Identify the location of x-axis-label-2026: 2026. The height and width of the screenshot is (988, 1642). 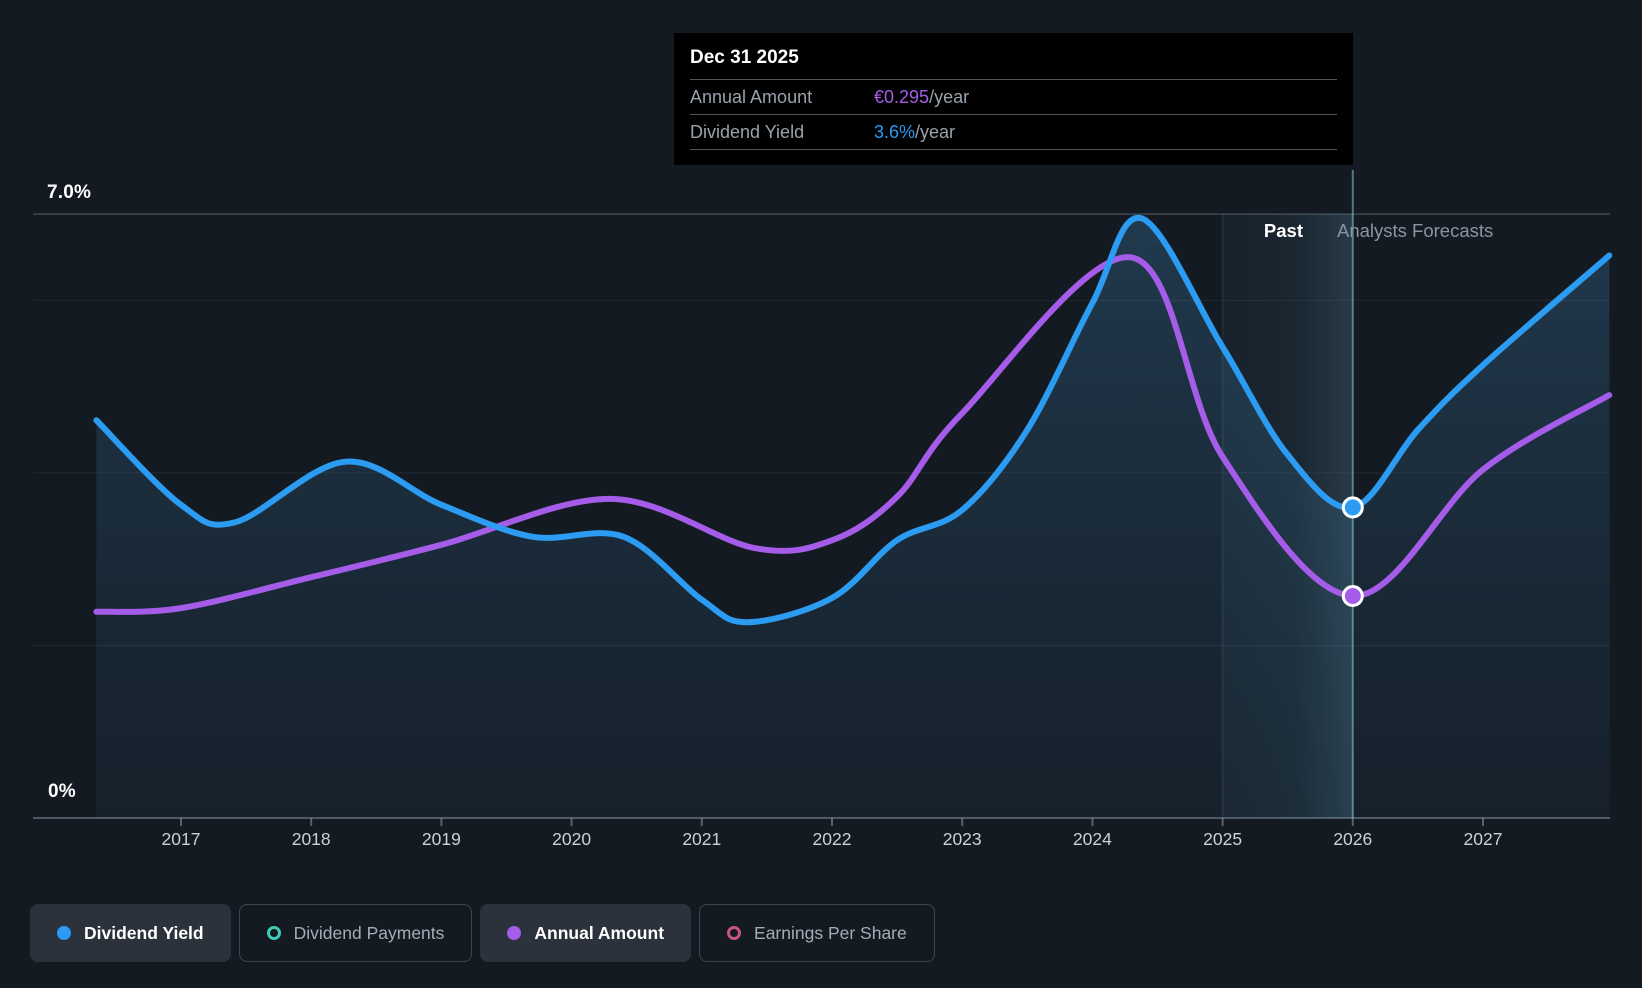
(1353, 839).